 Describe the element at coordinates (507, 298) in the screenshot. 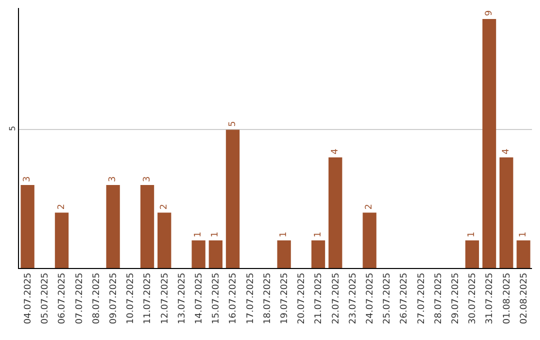

I see `x-tick-label: 01.08.2025` at that location.